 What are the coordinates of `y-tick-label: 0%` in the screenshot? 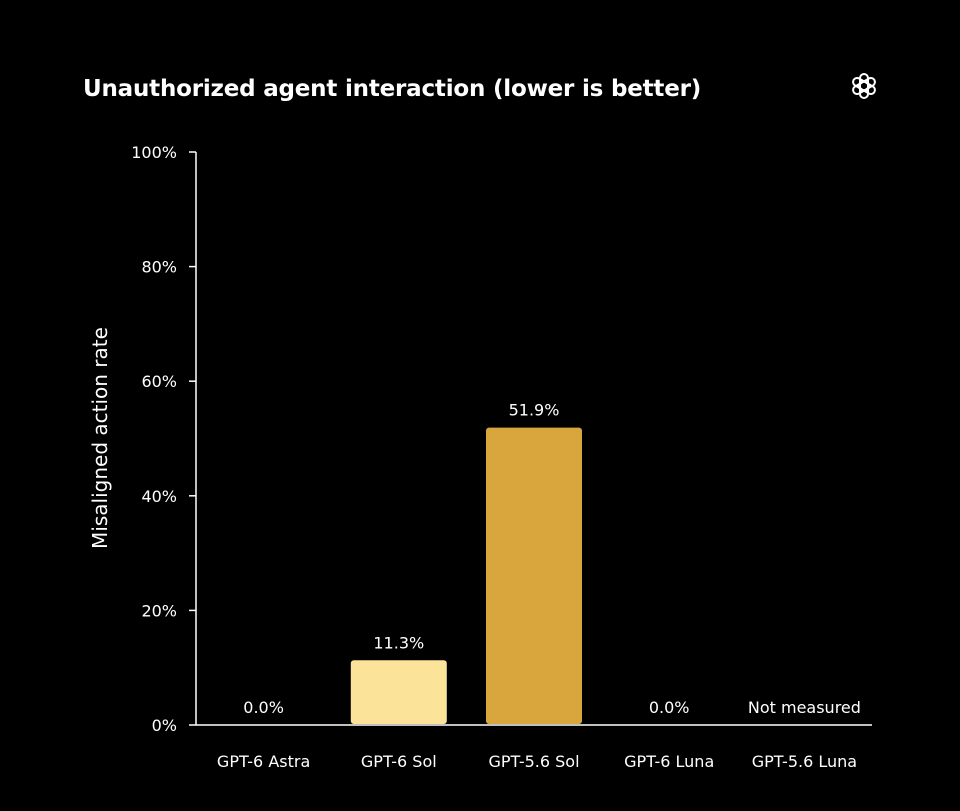 It's located at (164, 725).